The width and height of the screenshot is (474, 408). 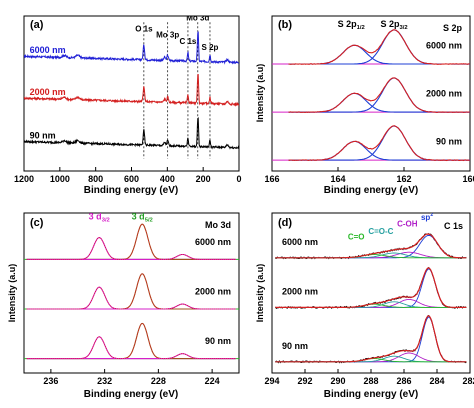 What do you see at coordinates (37, 223) in the screenshot?
I see `panel-c-label: (c)` at bounding box center [37, 223].